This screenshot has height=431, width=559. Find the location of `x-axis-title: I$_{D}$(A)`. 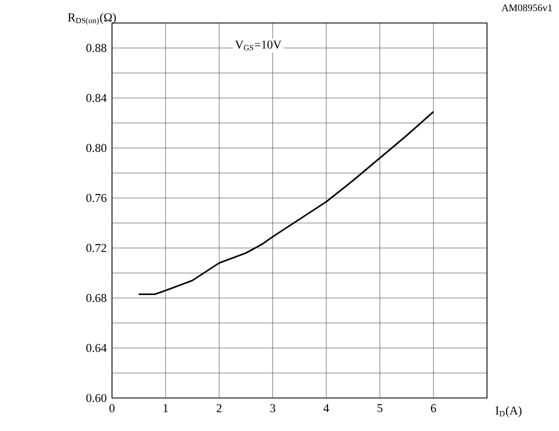

x-axis-title: I$_{D}$(A) is located at coordinates (509, 412).